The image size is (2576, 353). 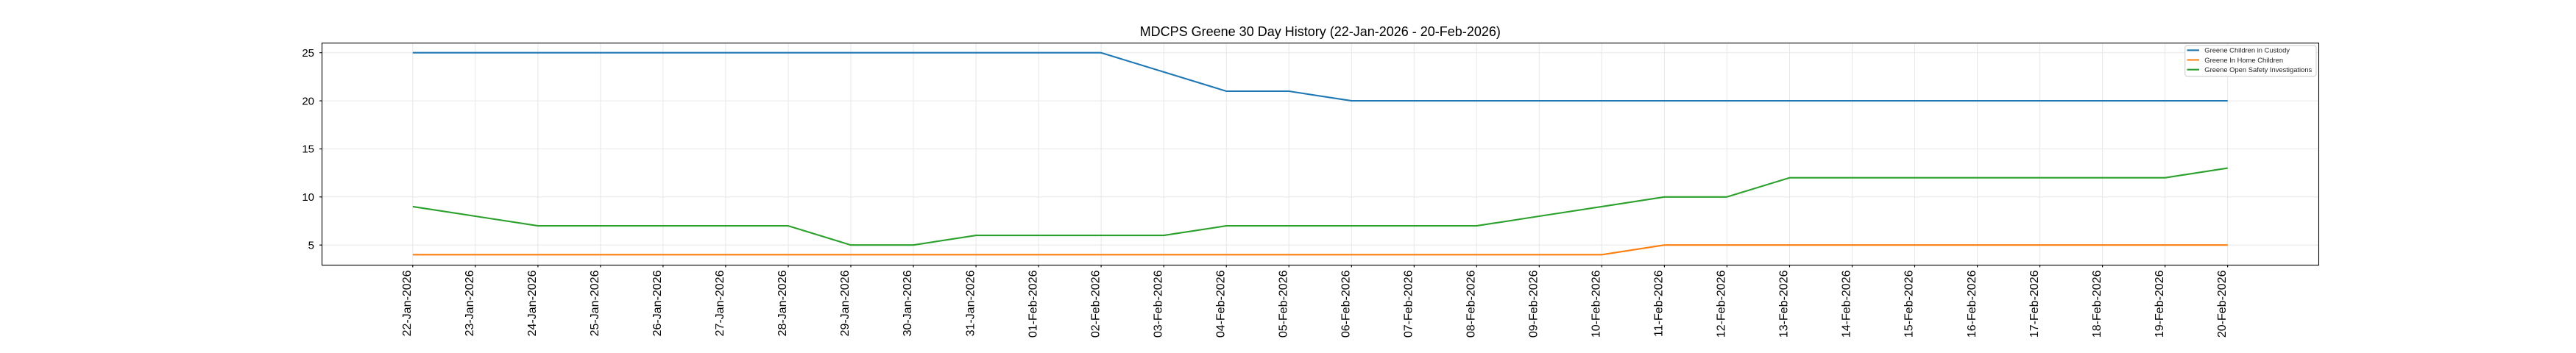 I want to click on svg-text: 01-Feb-2026, so click(x=1033, y=304).